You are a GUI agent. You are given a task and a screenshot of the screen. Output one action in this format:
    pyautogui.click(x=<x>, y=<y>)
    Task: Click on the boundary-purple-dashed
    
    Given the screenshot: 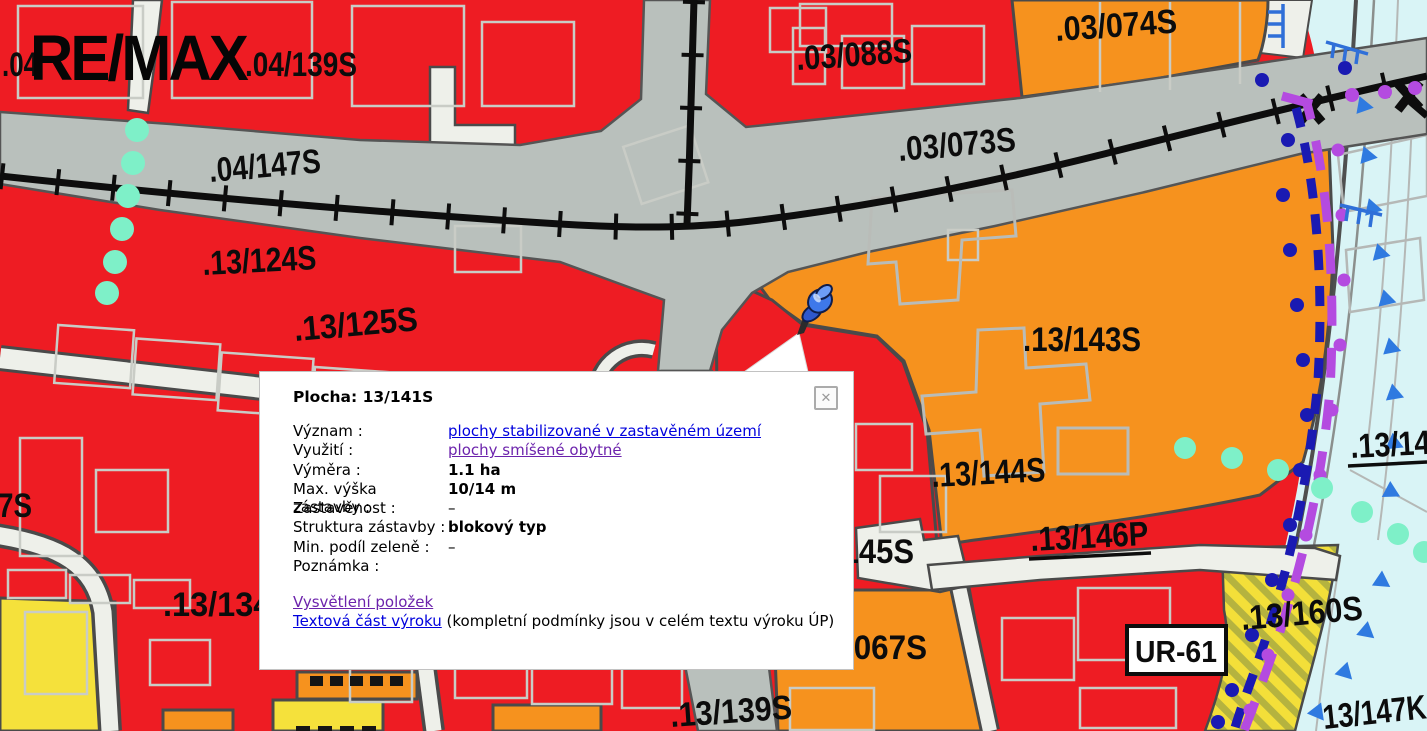 What is the action you would take?
    pyautogui.click(x=1288, y=411)
    